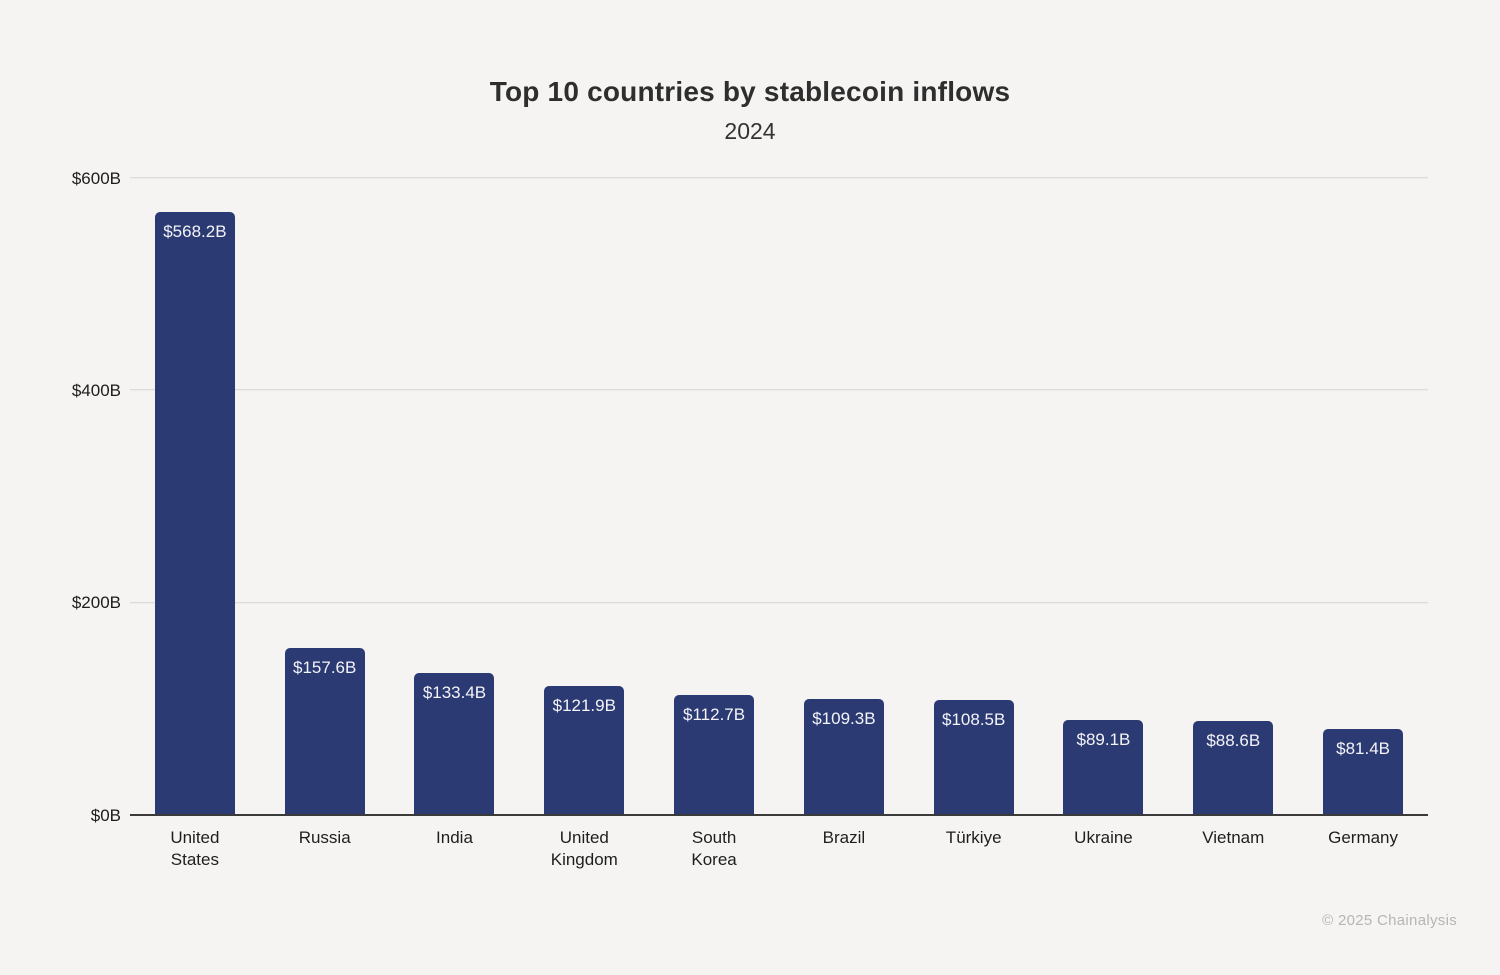  Describe the element at coordinates (1233, 837) in the screenshot. I see `x-axis-category-label: Vietnam` at that location.